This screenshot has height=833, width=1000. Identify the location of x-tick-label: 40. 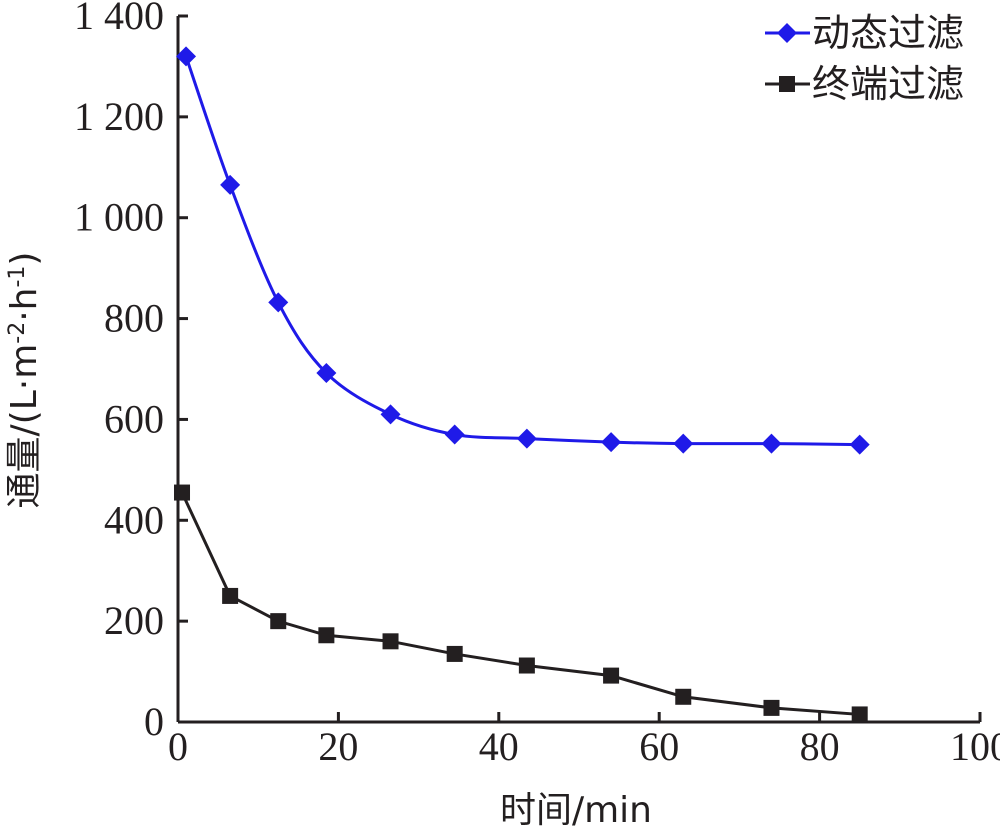
(499, 746).